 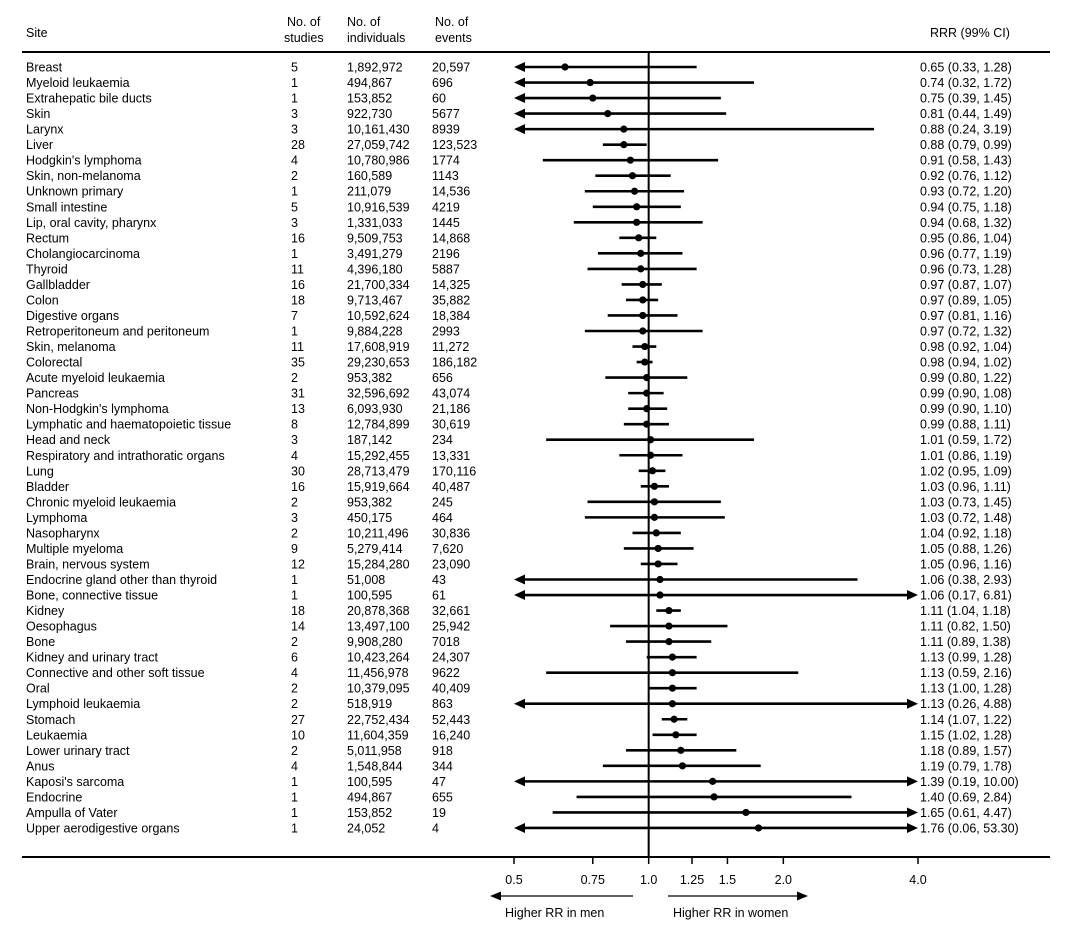 I want to click on row-site-label: Lymphoid leukaemia, so click(x=83, y=704).